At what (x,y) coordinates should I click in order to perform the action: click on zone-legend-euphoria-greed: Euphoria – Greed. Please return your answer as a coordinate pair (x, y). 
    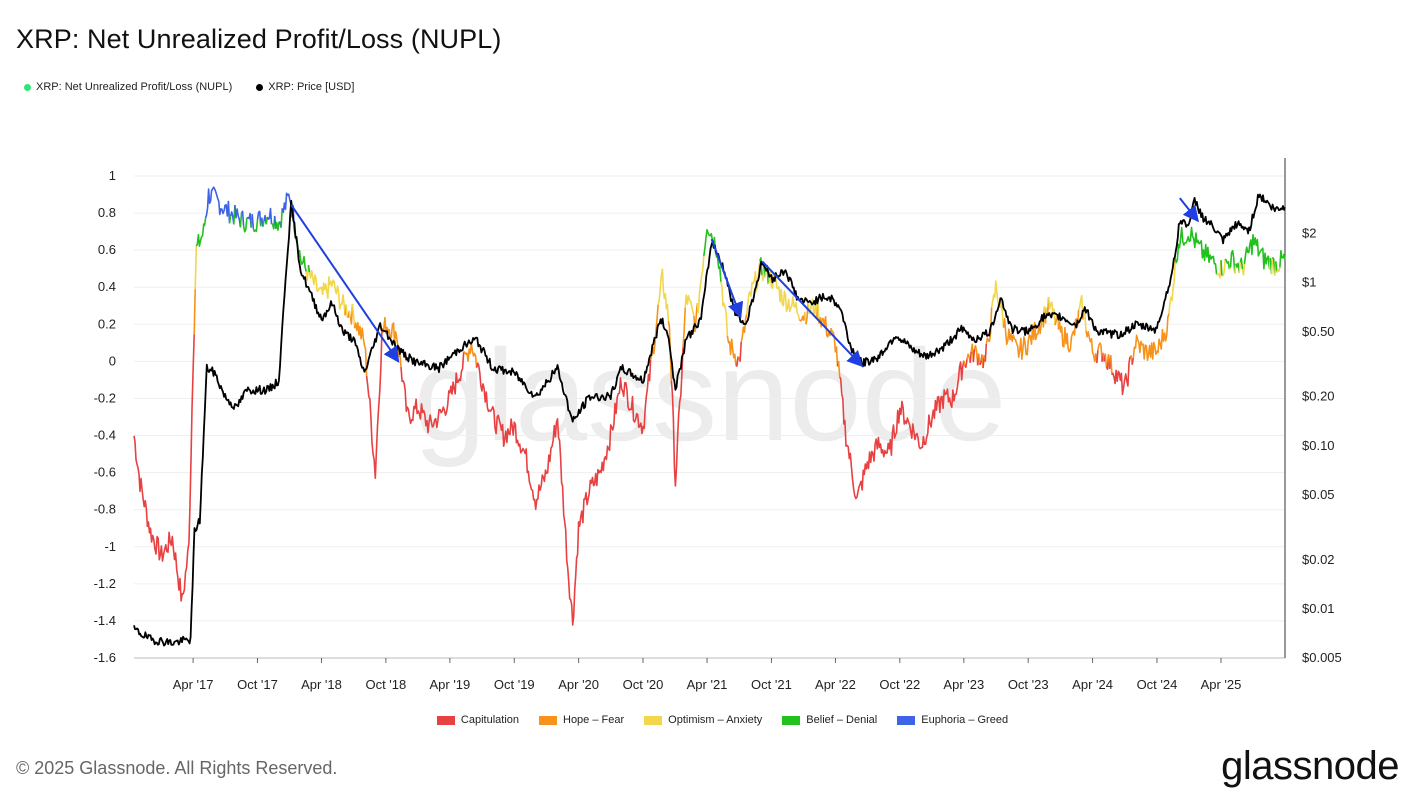
    Looking at the image, I should click on (952, 720).